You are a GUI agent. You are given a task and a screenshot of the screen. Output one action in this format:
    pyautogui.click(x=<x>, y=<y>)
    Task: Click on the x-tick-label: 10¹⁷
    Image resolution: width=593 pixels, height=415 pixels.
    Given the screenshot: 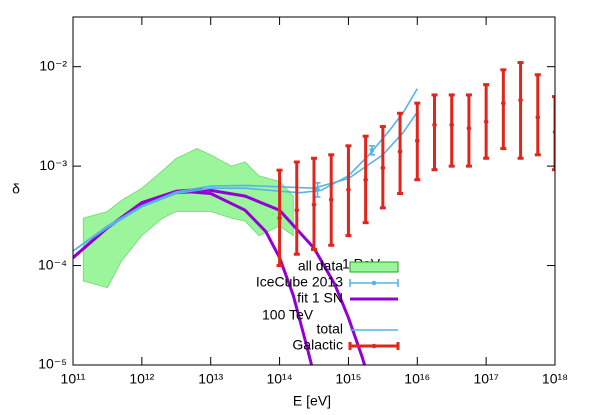 What is the action you would take?
    pyautogui.click(x=485, y=379)
    